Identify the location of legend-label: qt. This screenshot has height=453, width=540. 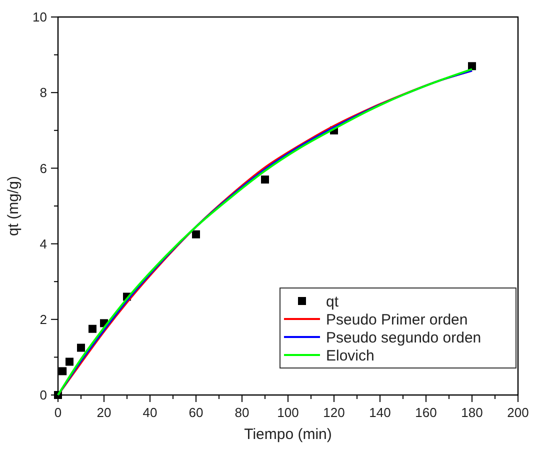
(333, 301).